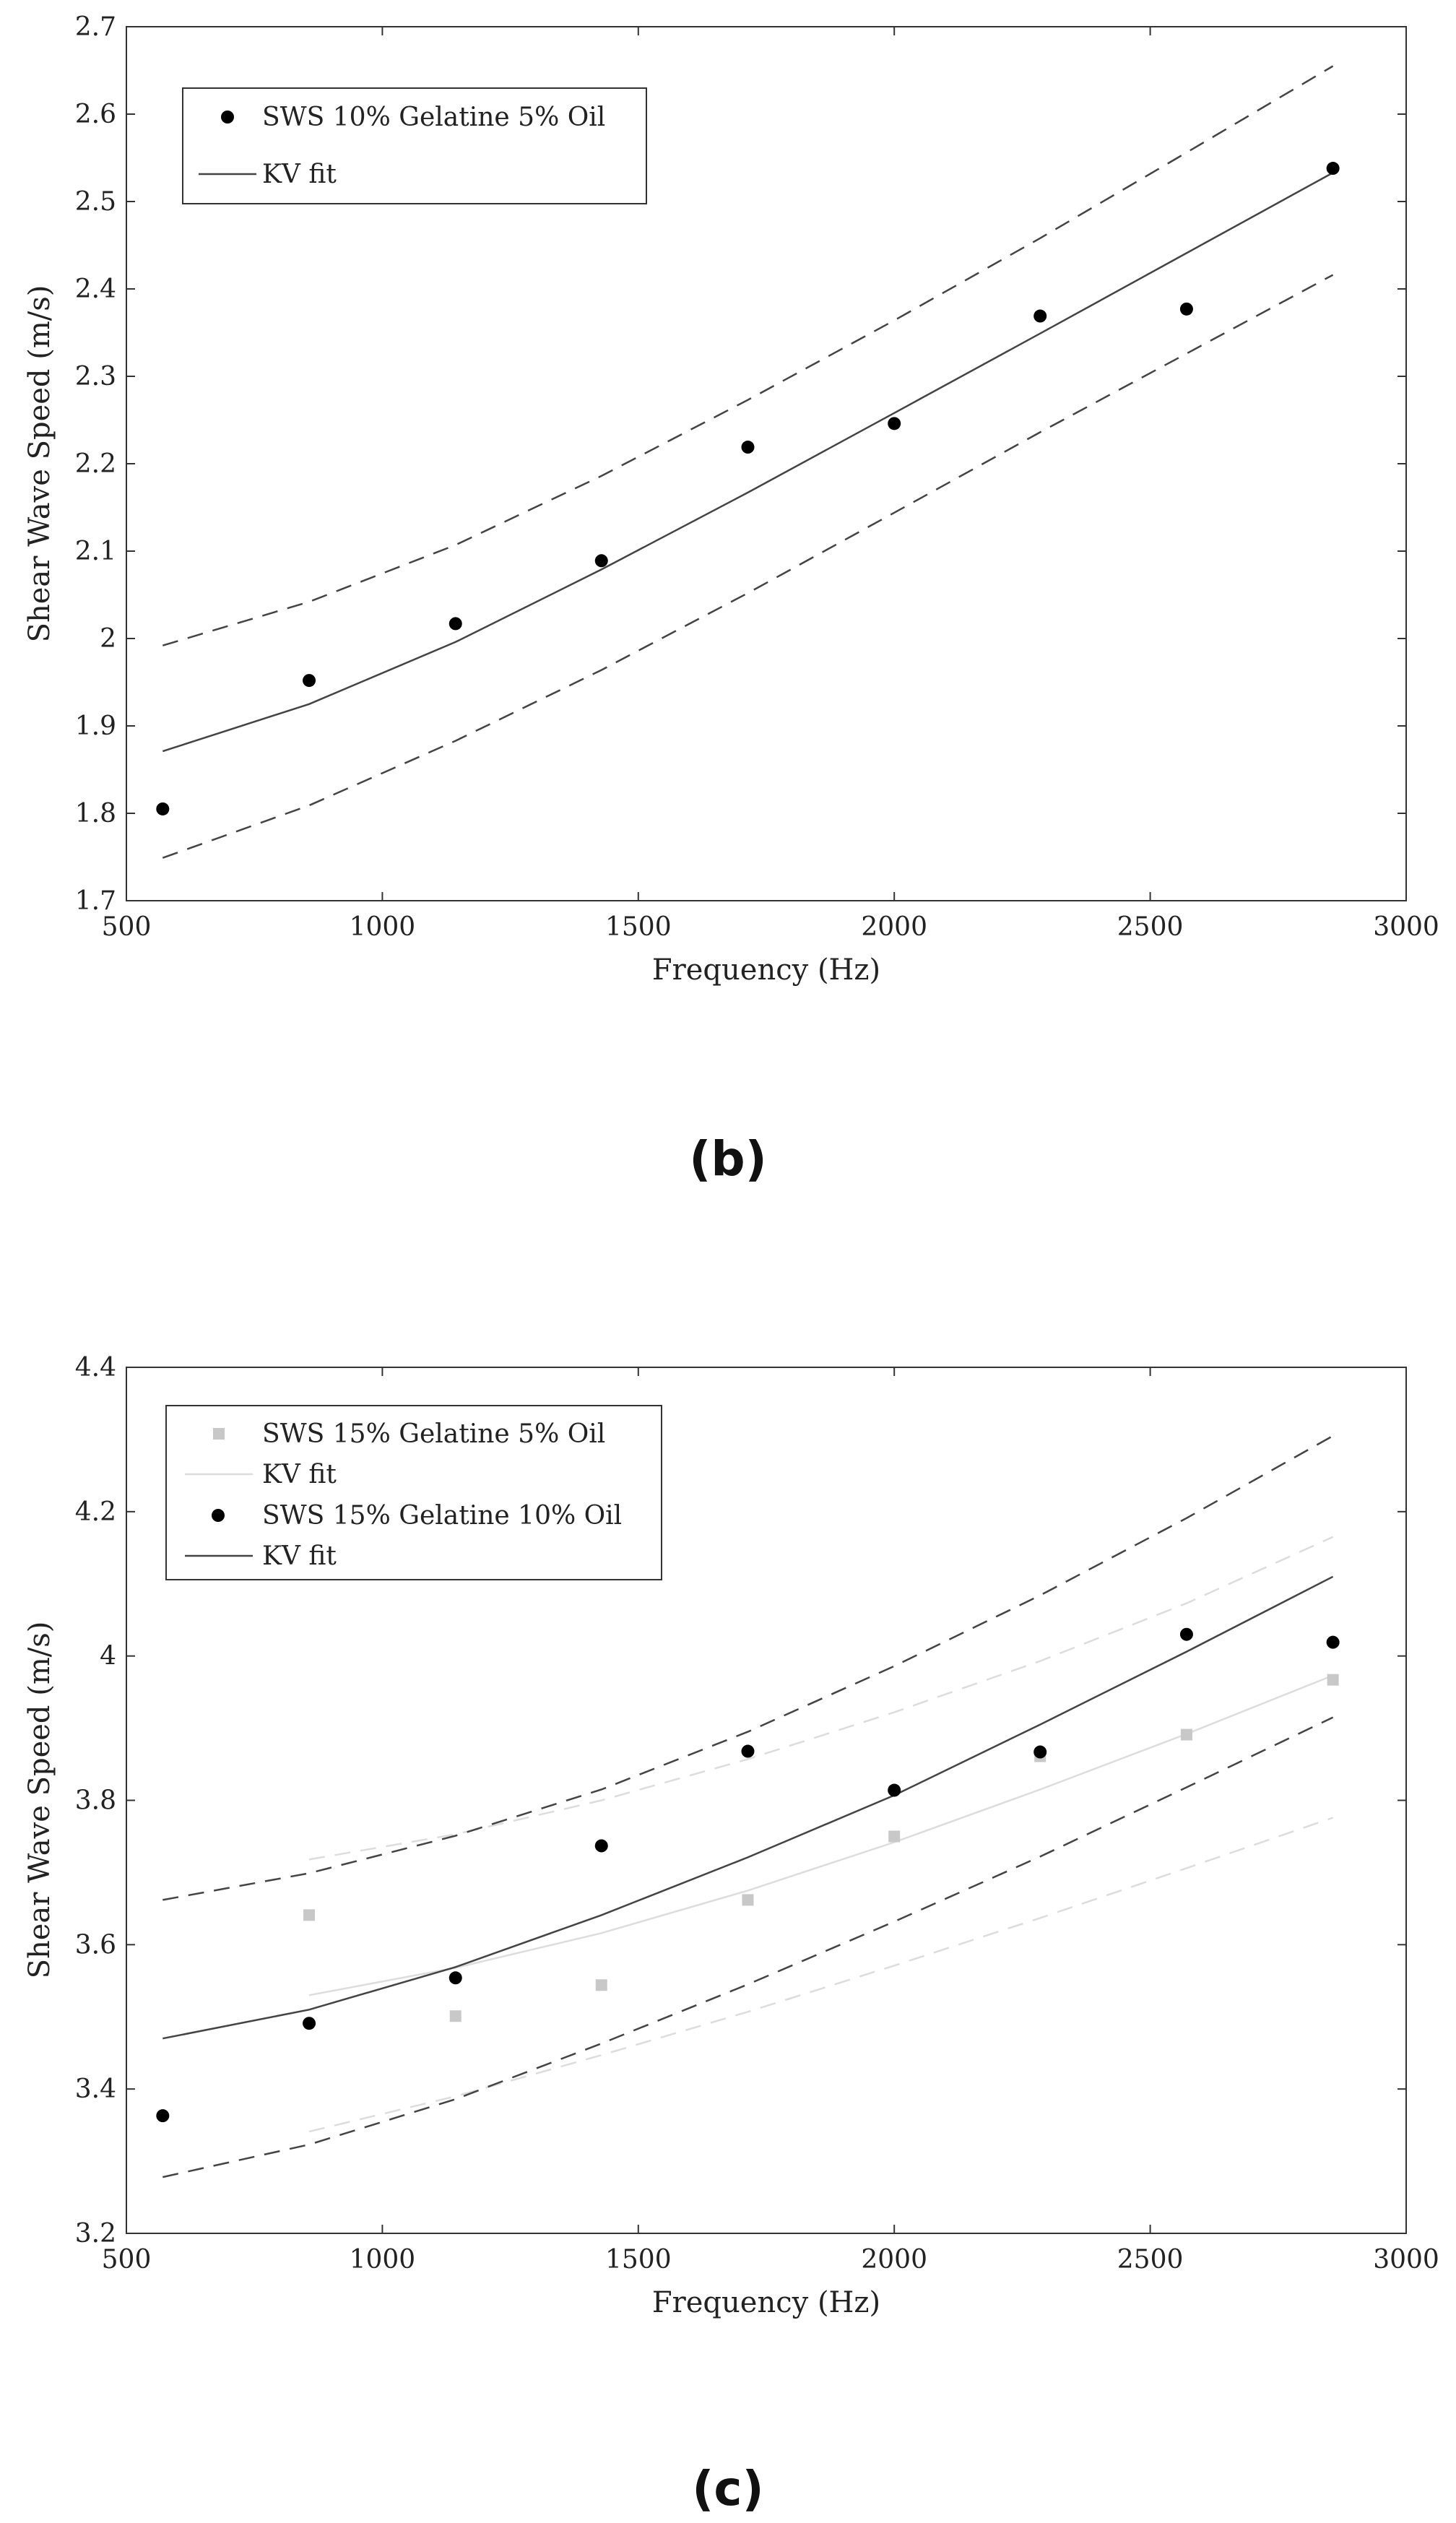  What do you see at coordinates (218, 1515) in the screenshot?
I see `legend-marker-sws-15-gelatine-10-oil` at bounding box center [218, 1515].